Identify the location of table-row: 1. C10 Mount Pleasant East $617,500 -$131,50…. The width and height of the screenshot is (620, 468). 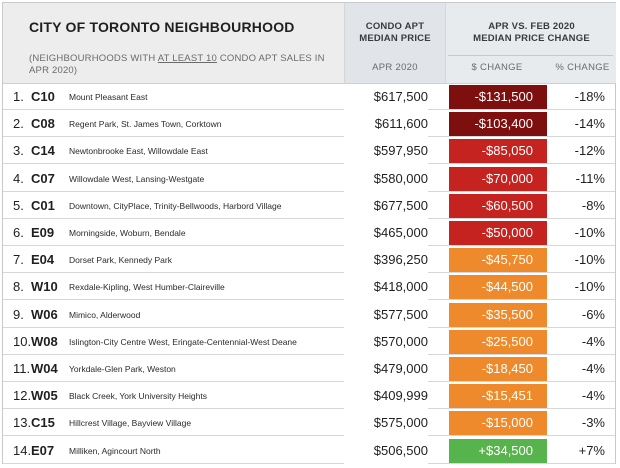
(309, 97).